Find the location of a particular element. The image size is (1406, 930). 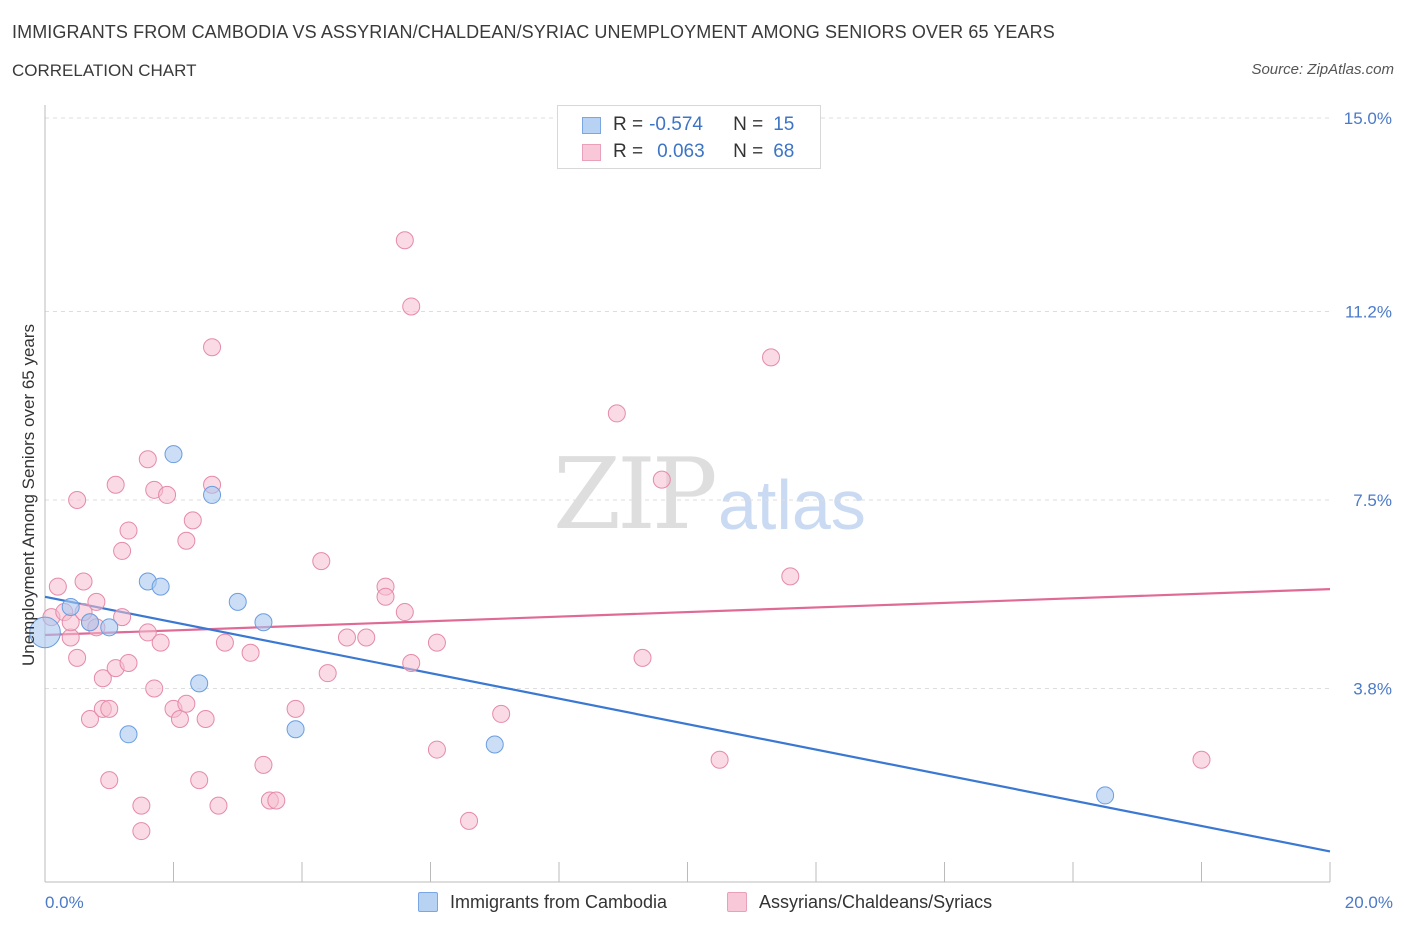

y-tick-label: 7.5% is located at coordinates (1372, 500).